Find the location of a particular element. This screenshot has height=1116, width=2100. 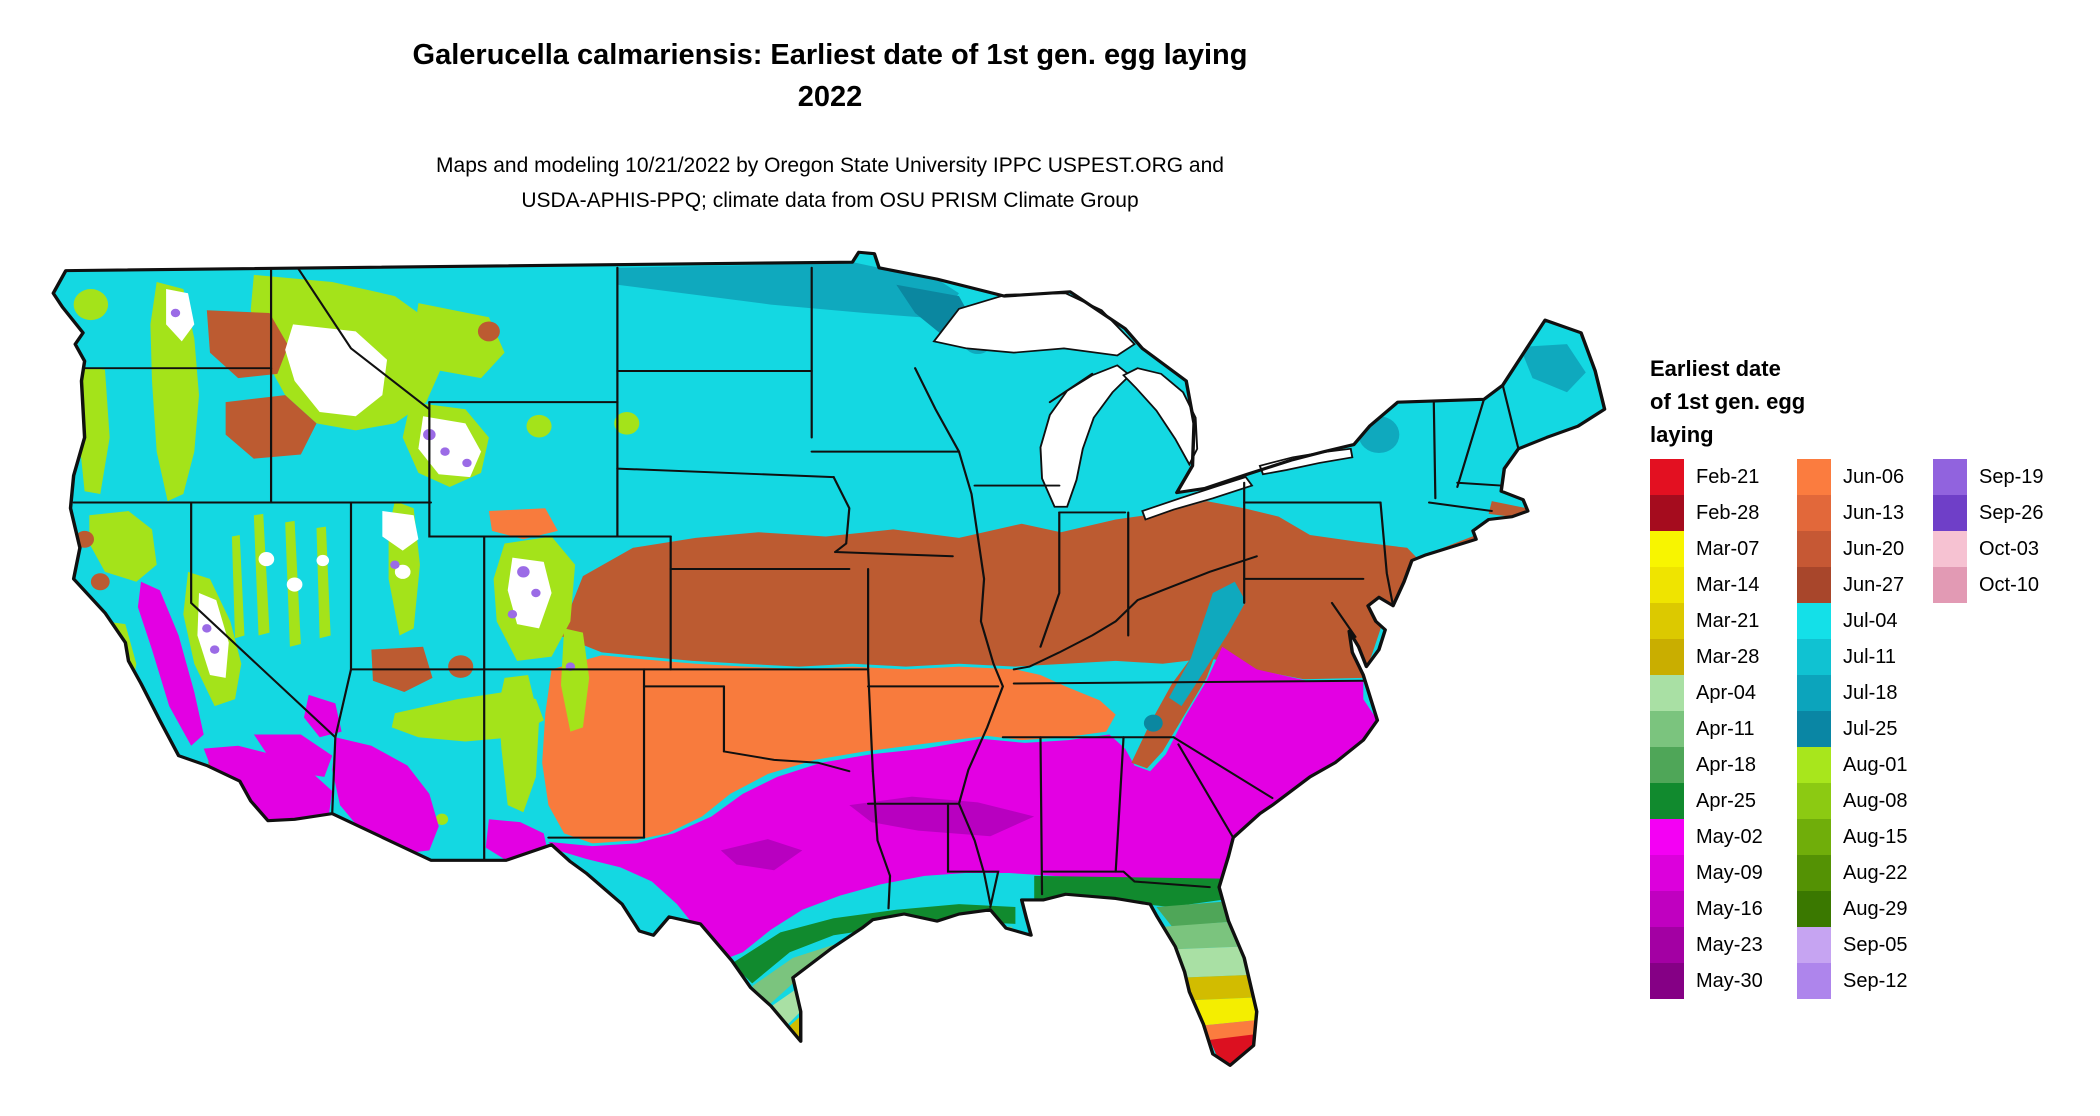

legend-label: May-16 is located at coordinates (1729, 909).